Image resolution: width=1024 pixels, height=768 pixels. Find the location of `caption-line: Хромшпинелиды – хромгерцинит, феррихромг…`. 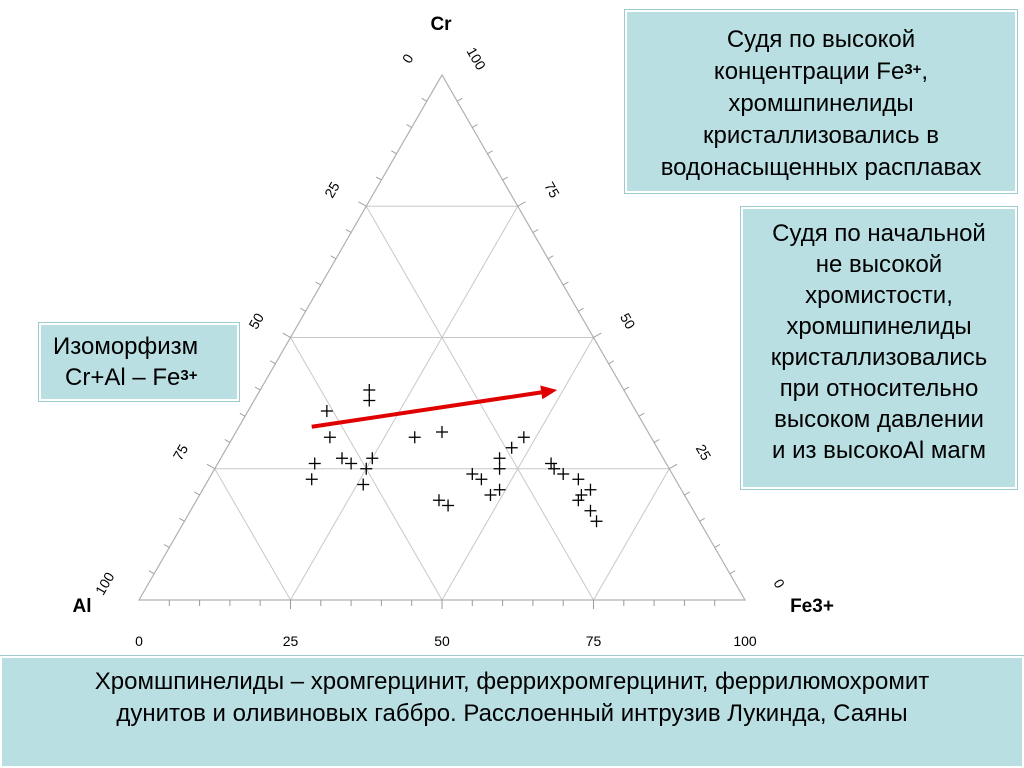

caption-line: Хромшпинелиды – хромгерцинит, феррихромг… is located at coordinates (512, 681).